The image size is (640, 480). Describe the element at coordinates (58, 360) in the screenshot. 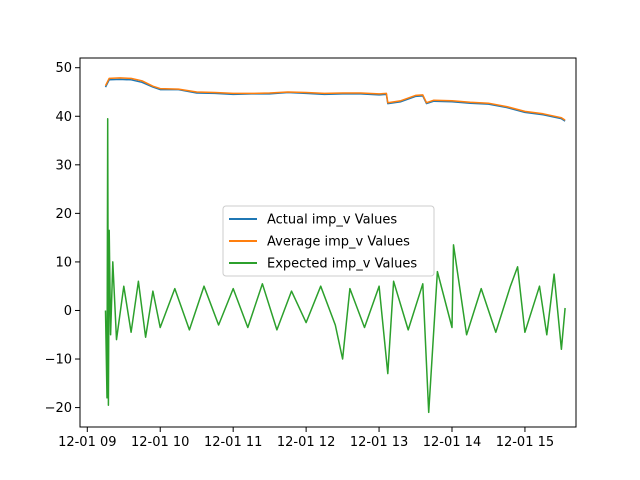

I see `y-tick-label-6: −10` at that location.